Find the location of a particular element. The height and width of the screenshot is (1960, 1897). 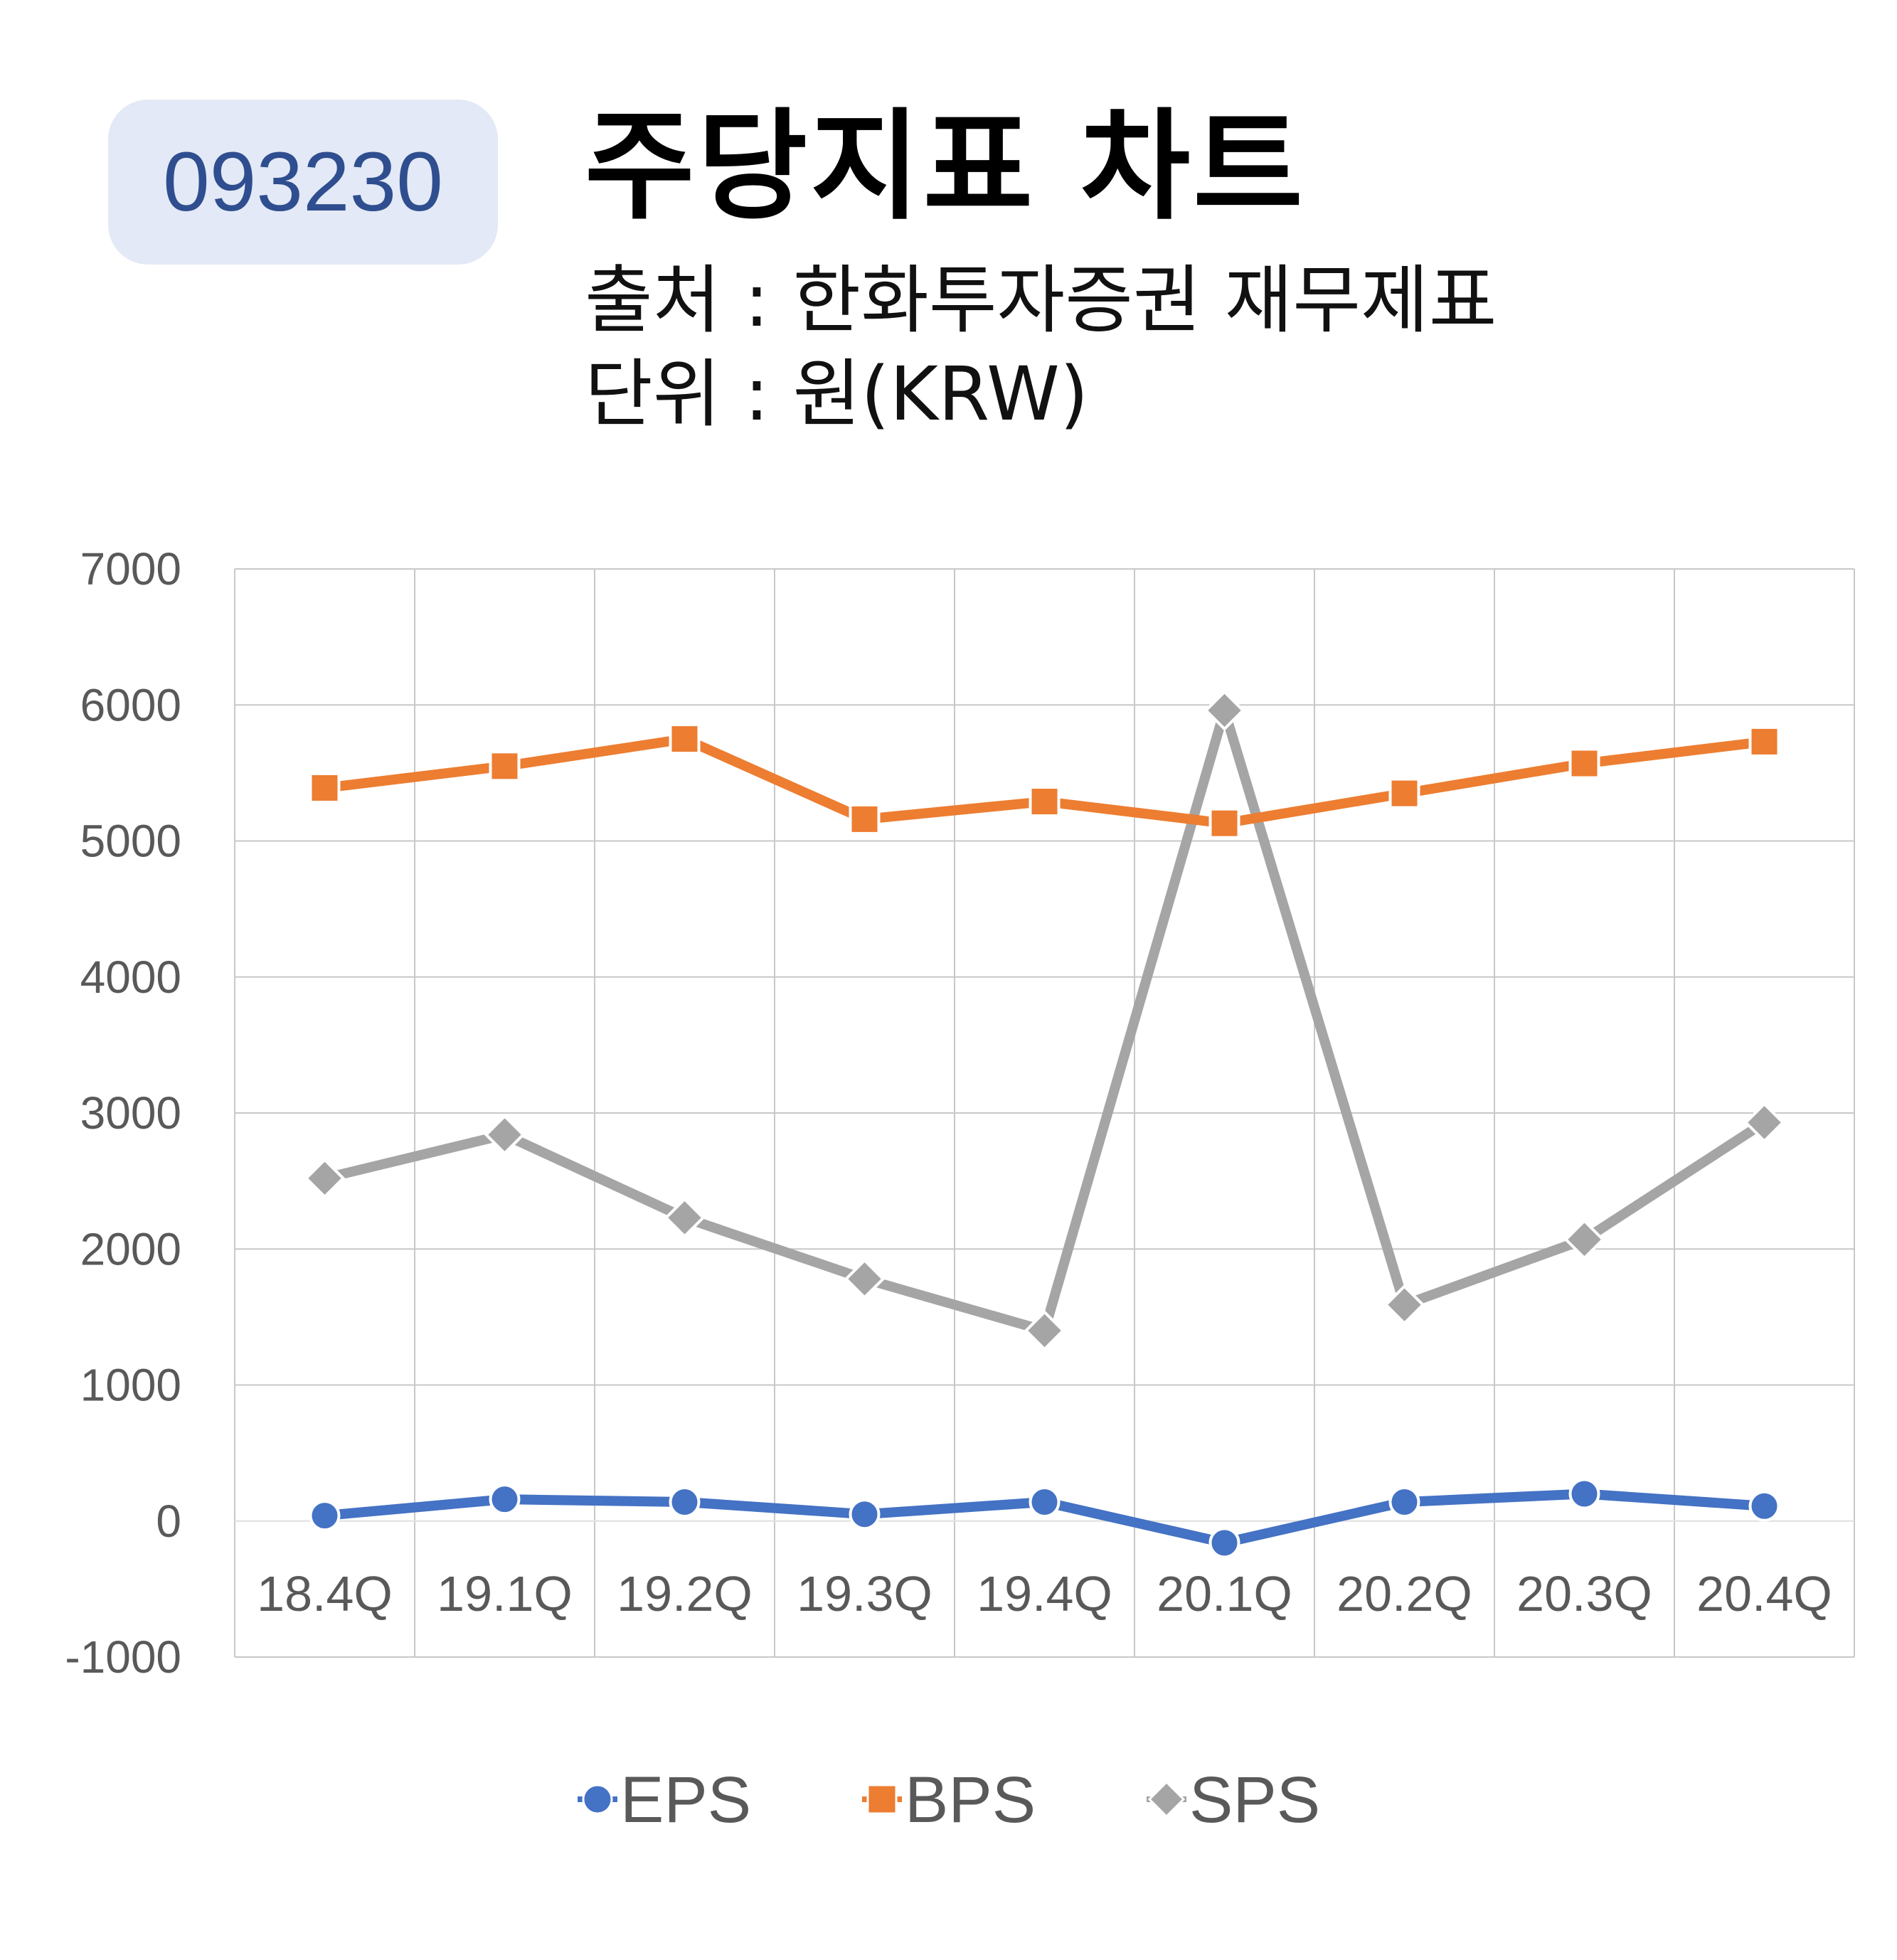

legend-item-eps: EPS is located at coordinates (664, 1800).